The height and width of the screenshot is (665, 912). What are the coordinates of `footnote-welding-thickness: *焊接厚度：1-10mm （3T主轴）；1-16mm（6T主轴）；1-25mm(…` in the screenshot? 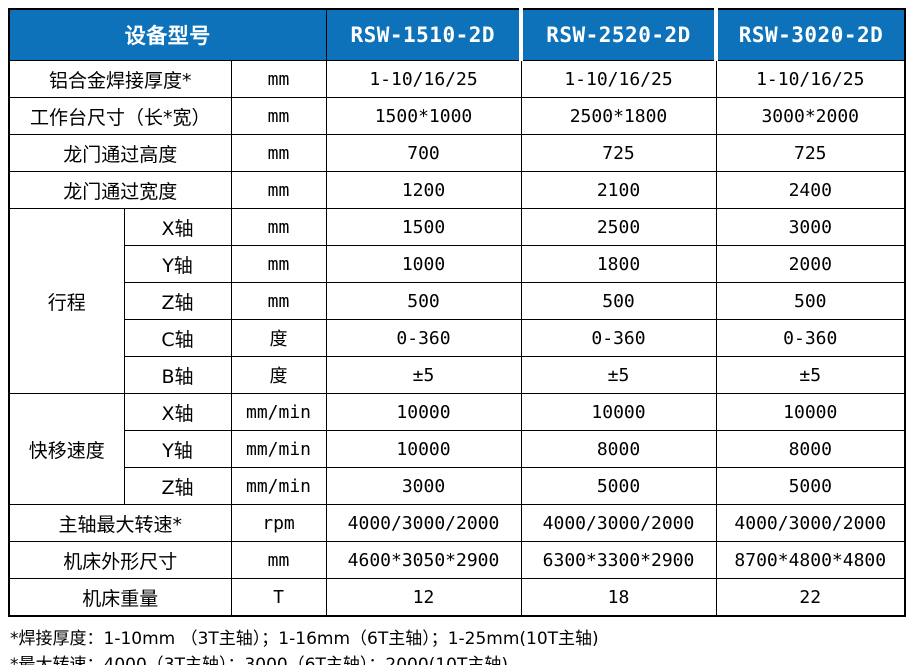 It's located at (304, 639).